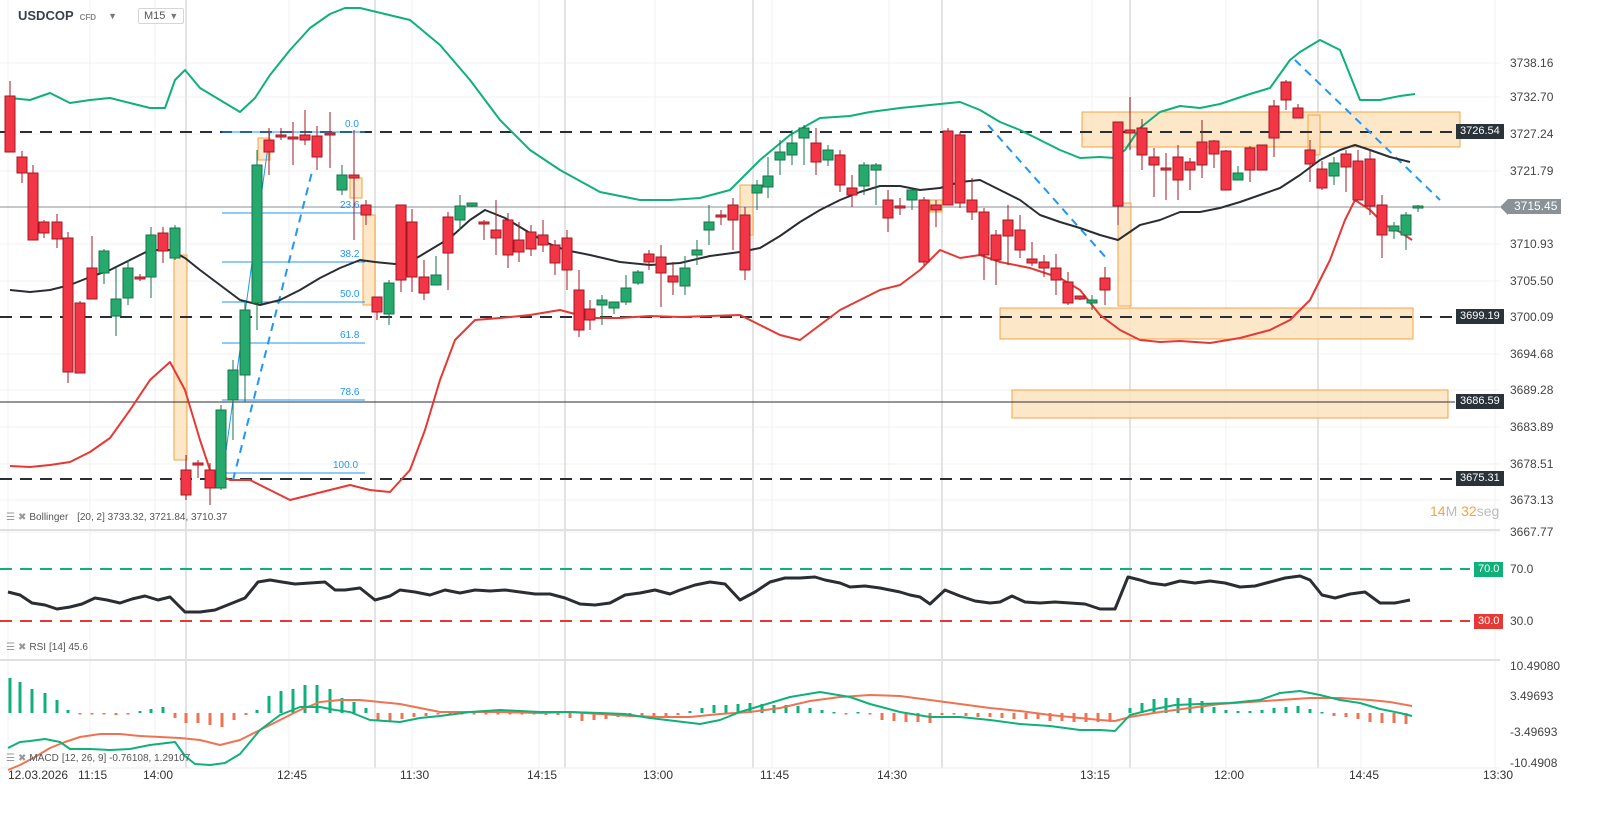  I want to click on chevron-down-icon: ▼, so click(112, 15).